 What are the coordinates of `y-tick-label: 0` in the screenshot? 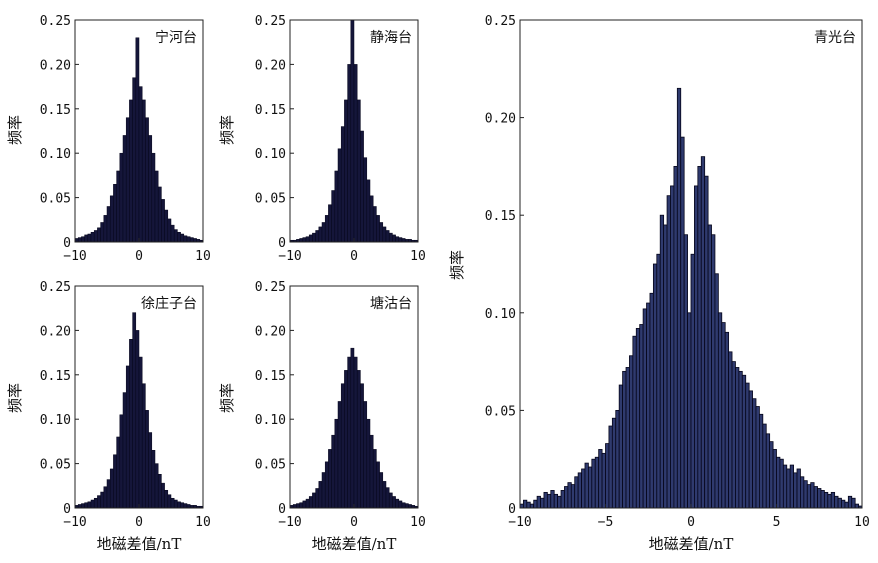 It's located at (67, 243).